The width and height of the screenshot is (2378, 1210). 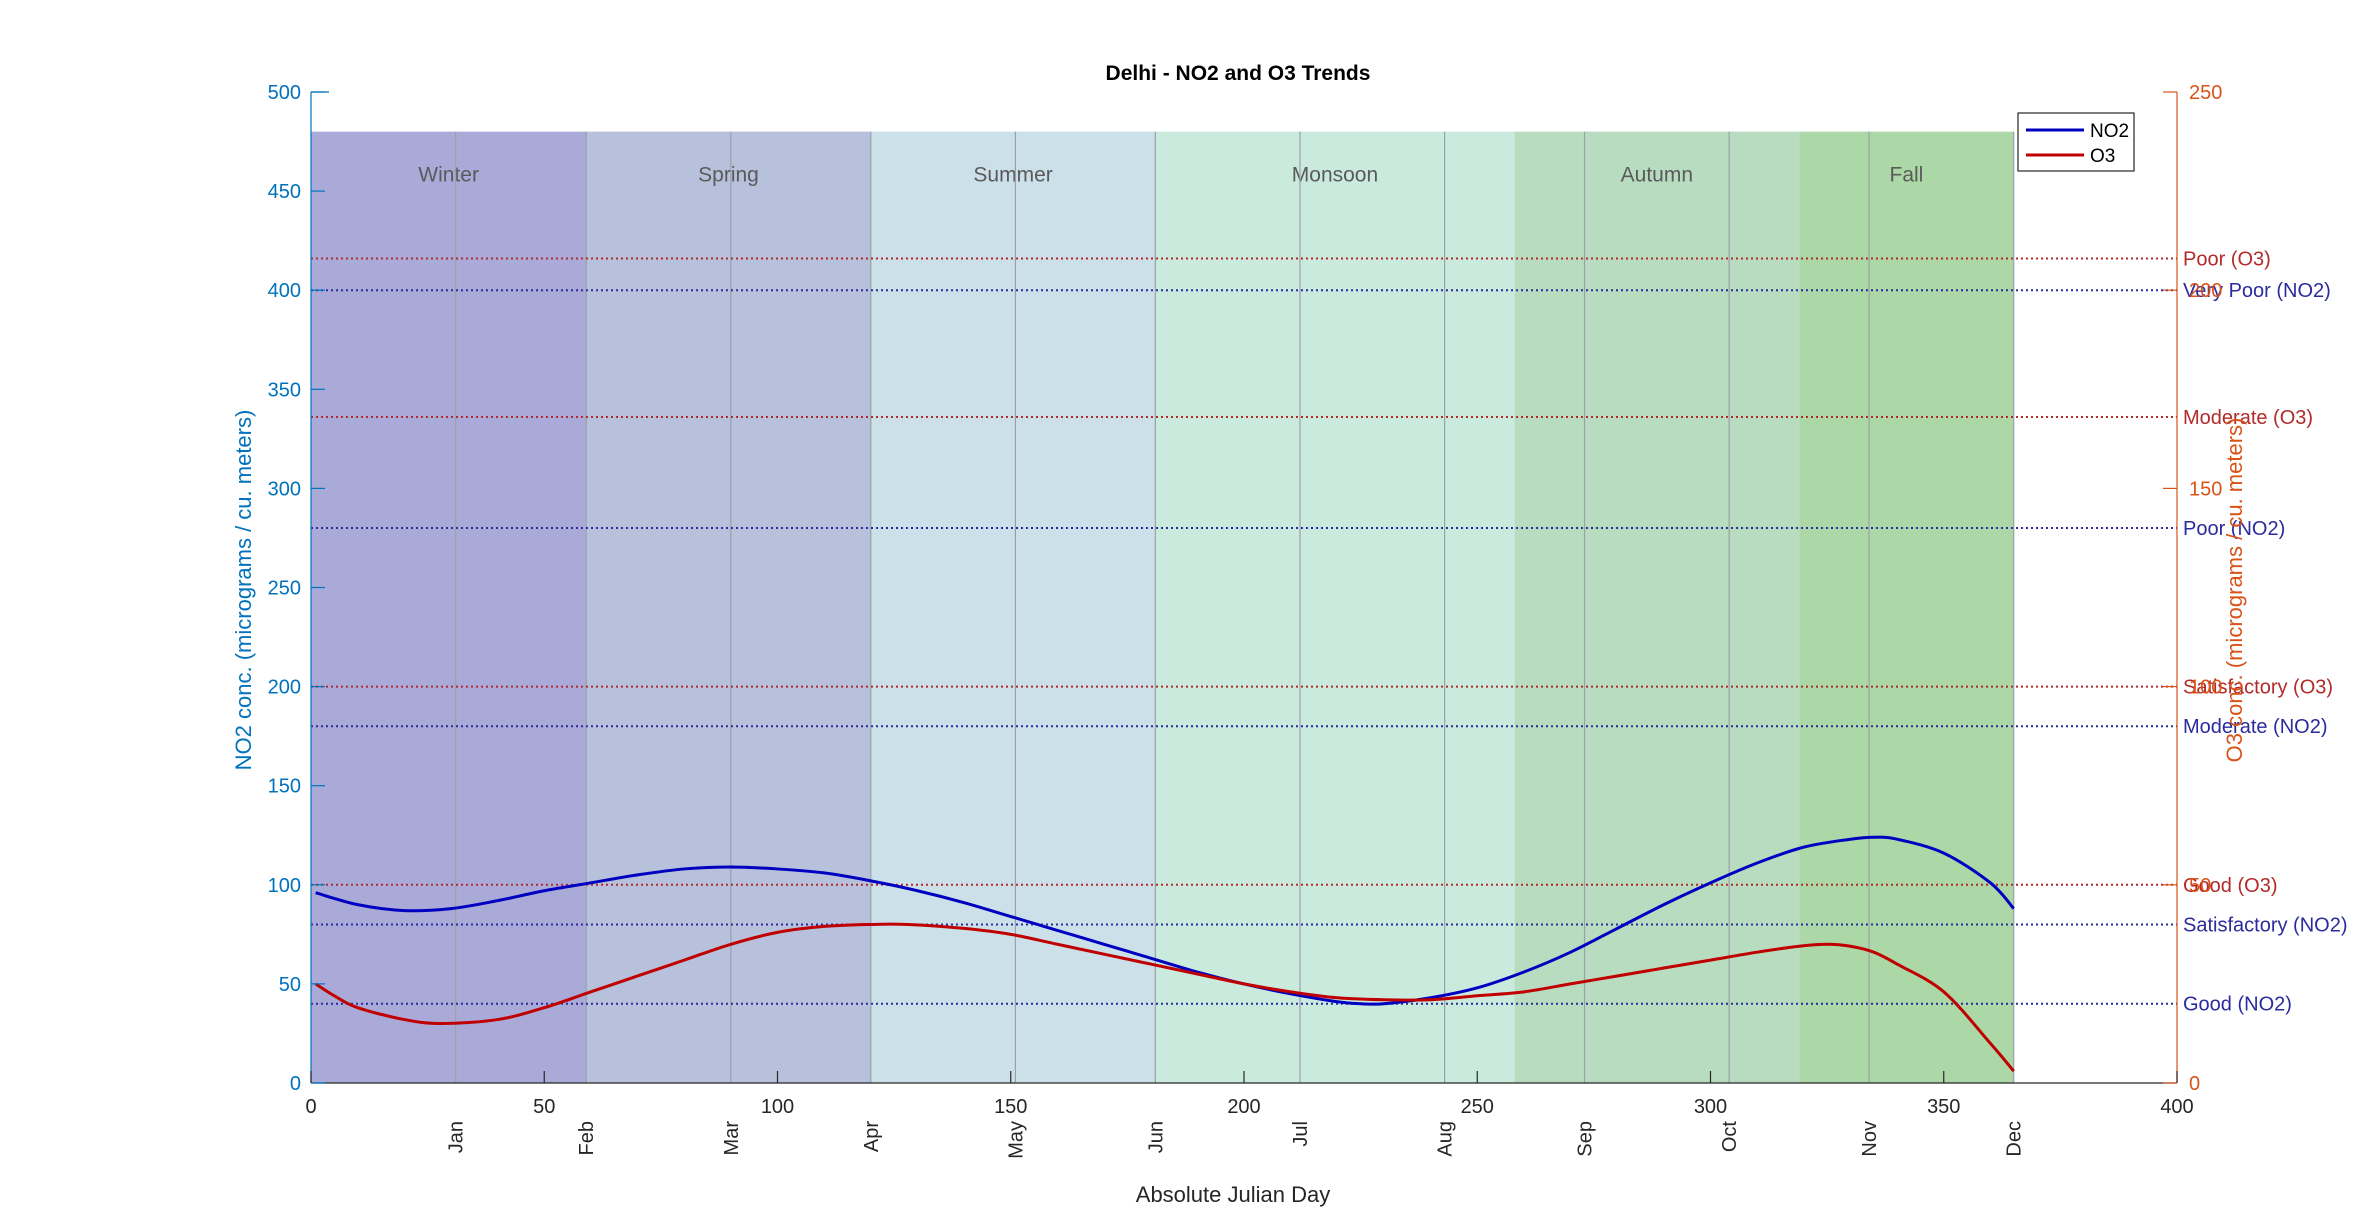 What do you see at coordinates (1657, 175) in the screenshot?
I see `season-label-autumn: Autumn` at bounding box center [1657, 175].